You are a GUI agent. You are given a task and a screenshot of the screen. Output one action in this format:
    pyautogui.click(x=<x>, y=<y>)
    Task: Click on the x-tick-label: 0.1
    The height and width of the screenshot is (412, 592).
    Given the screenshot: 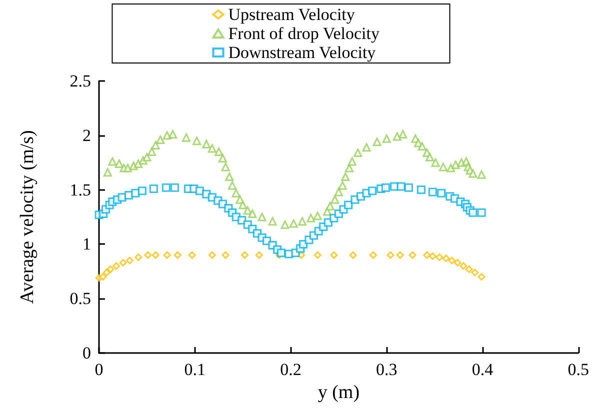 What is the action you would take?
    pyautogui.click(x=195, y=369)
    